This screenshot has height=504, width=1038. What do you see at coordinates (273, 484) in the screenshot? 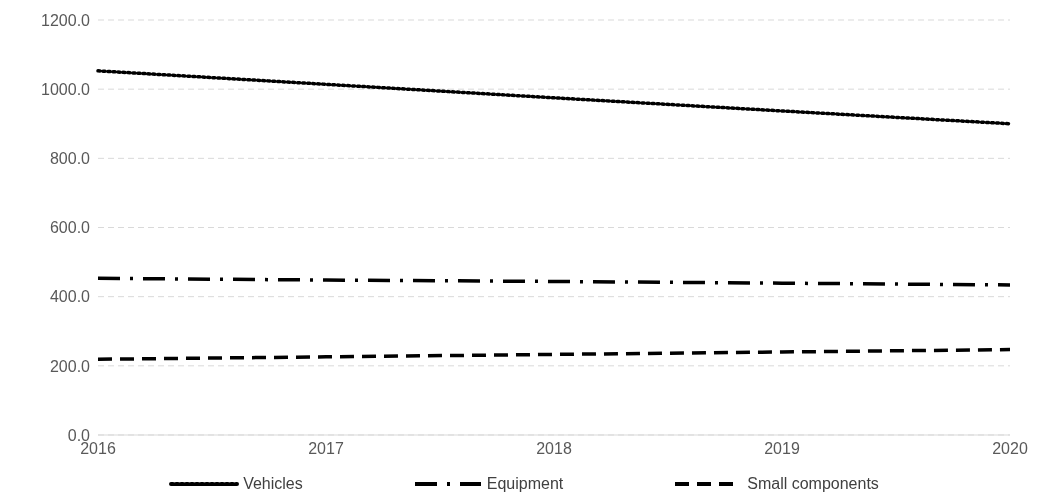
I see `legend-label: Vehicles` at bounding box center [273, 484].